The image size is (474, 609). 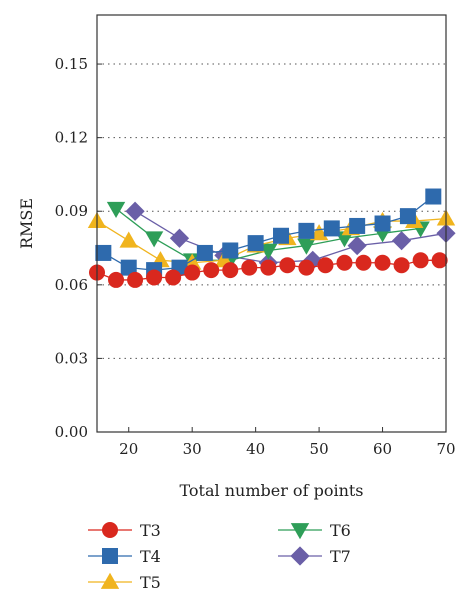 What do you see at coordinates (192, 449) in the screenshot?
I see `x-tick-label: 30` at bounding box center [192, 449].